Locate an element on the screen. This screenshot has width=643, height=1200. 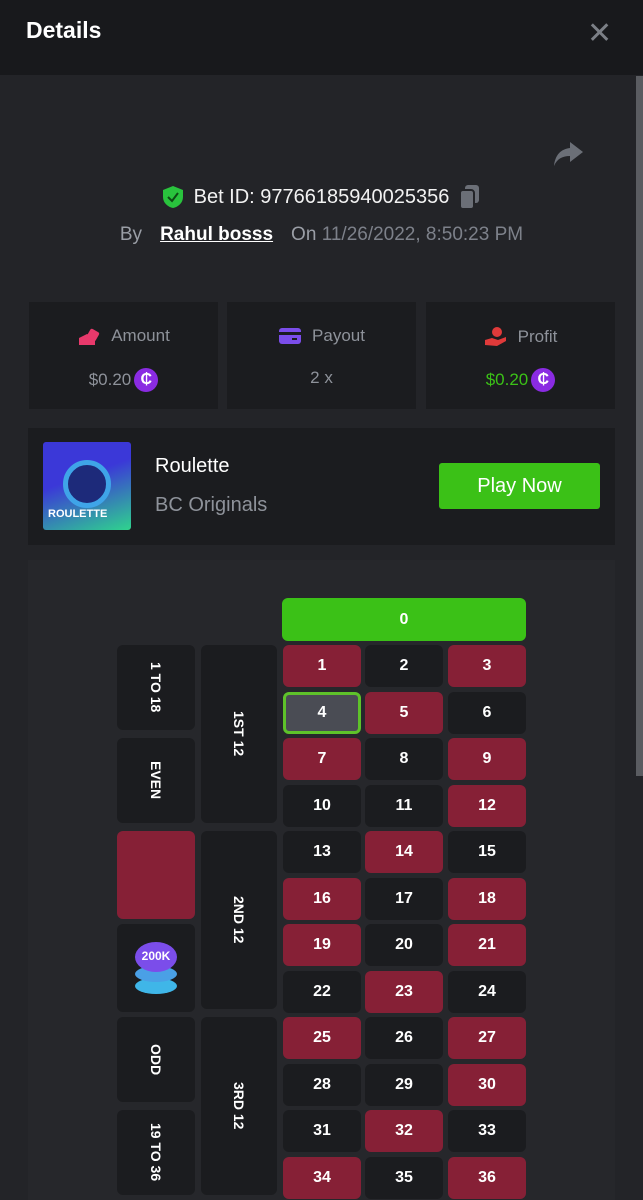
cell-number-28: 28 is located at coordinates (322, 1084).